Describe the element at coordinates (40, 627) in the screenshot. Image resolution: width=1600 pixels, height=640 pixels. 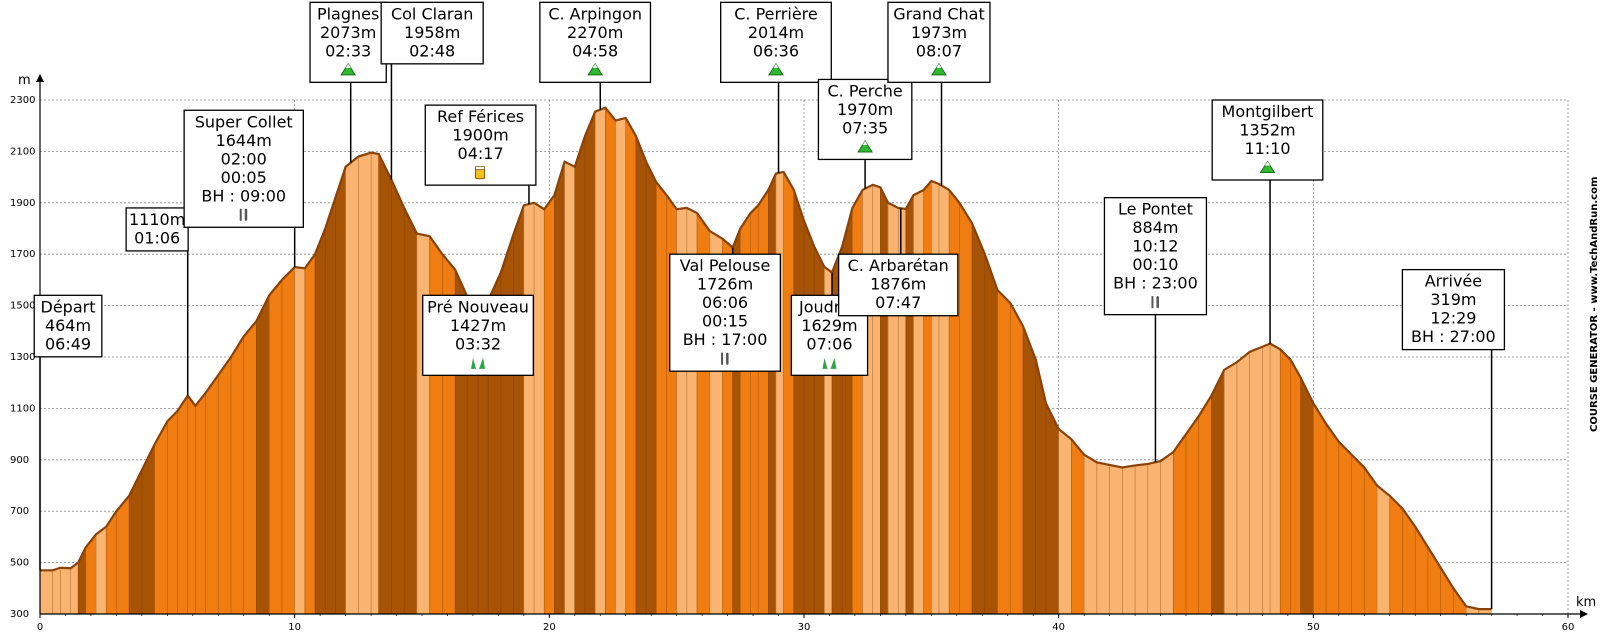
I see `x-tick-label: 0` at that location.